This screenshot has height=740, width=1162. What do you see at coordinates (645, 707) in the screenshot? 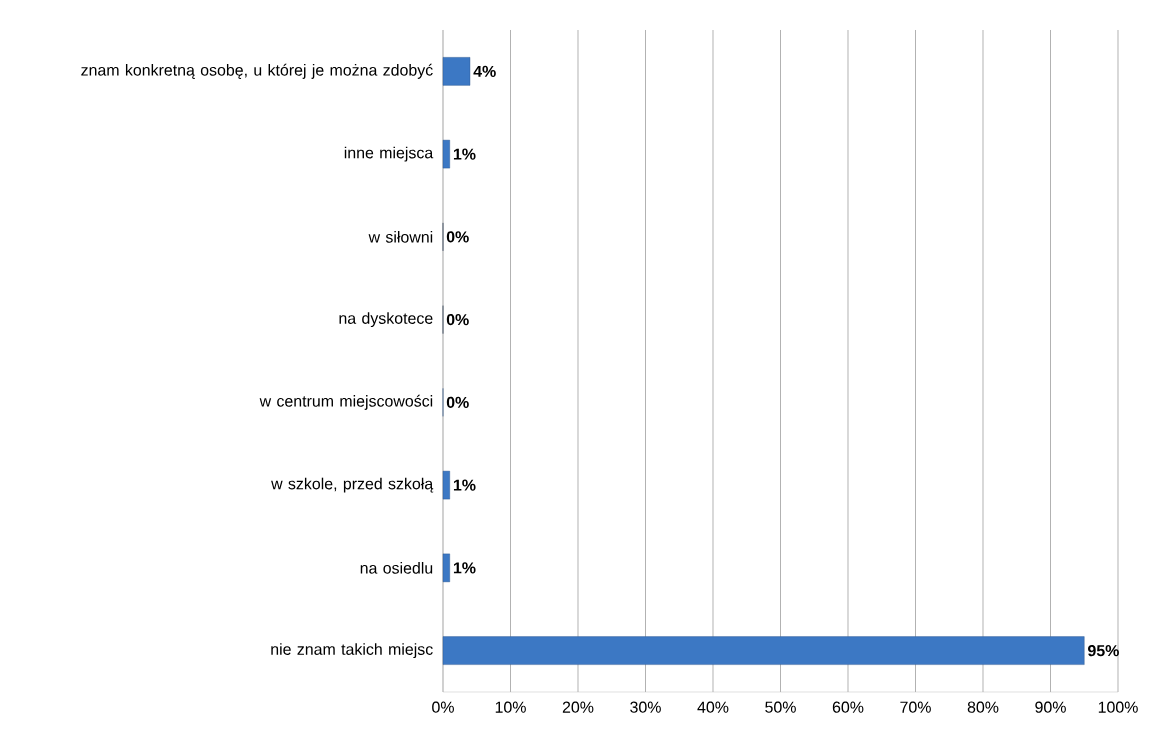
I see `x-tick-label: 30%` at bounding box center [645, 707].